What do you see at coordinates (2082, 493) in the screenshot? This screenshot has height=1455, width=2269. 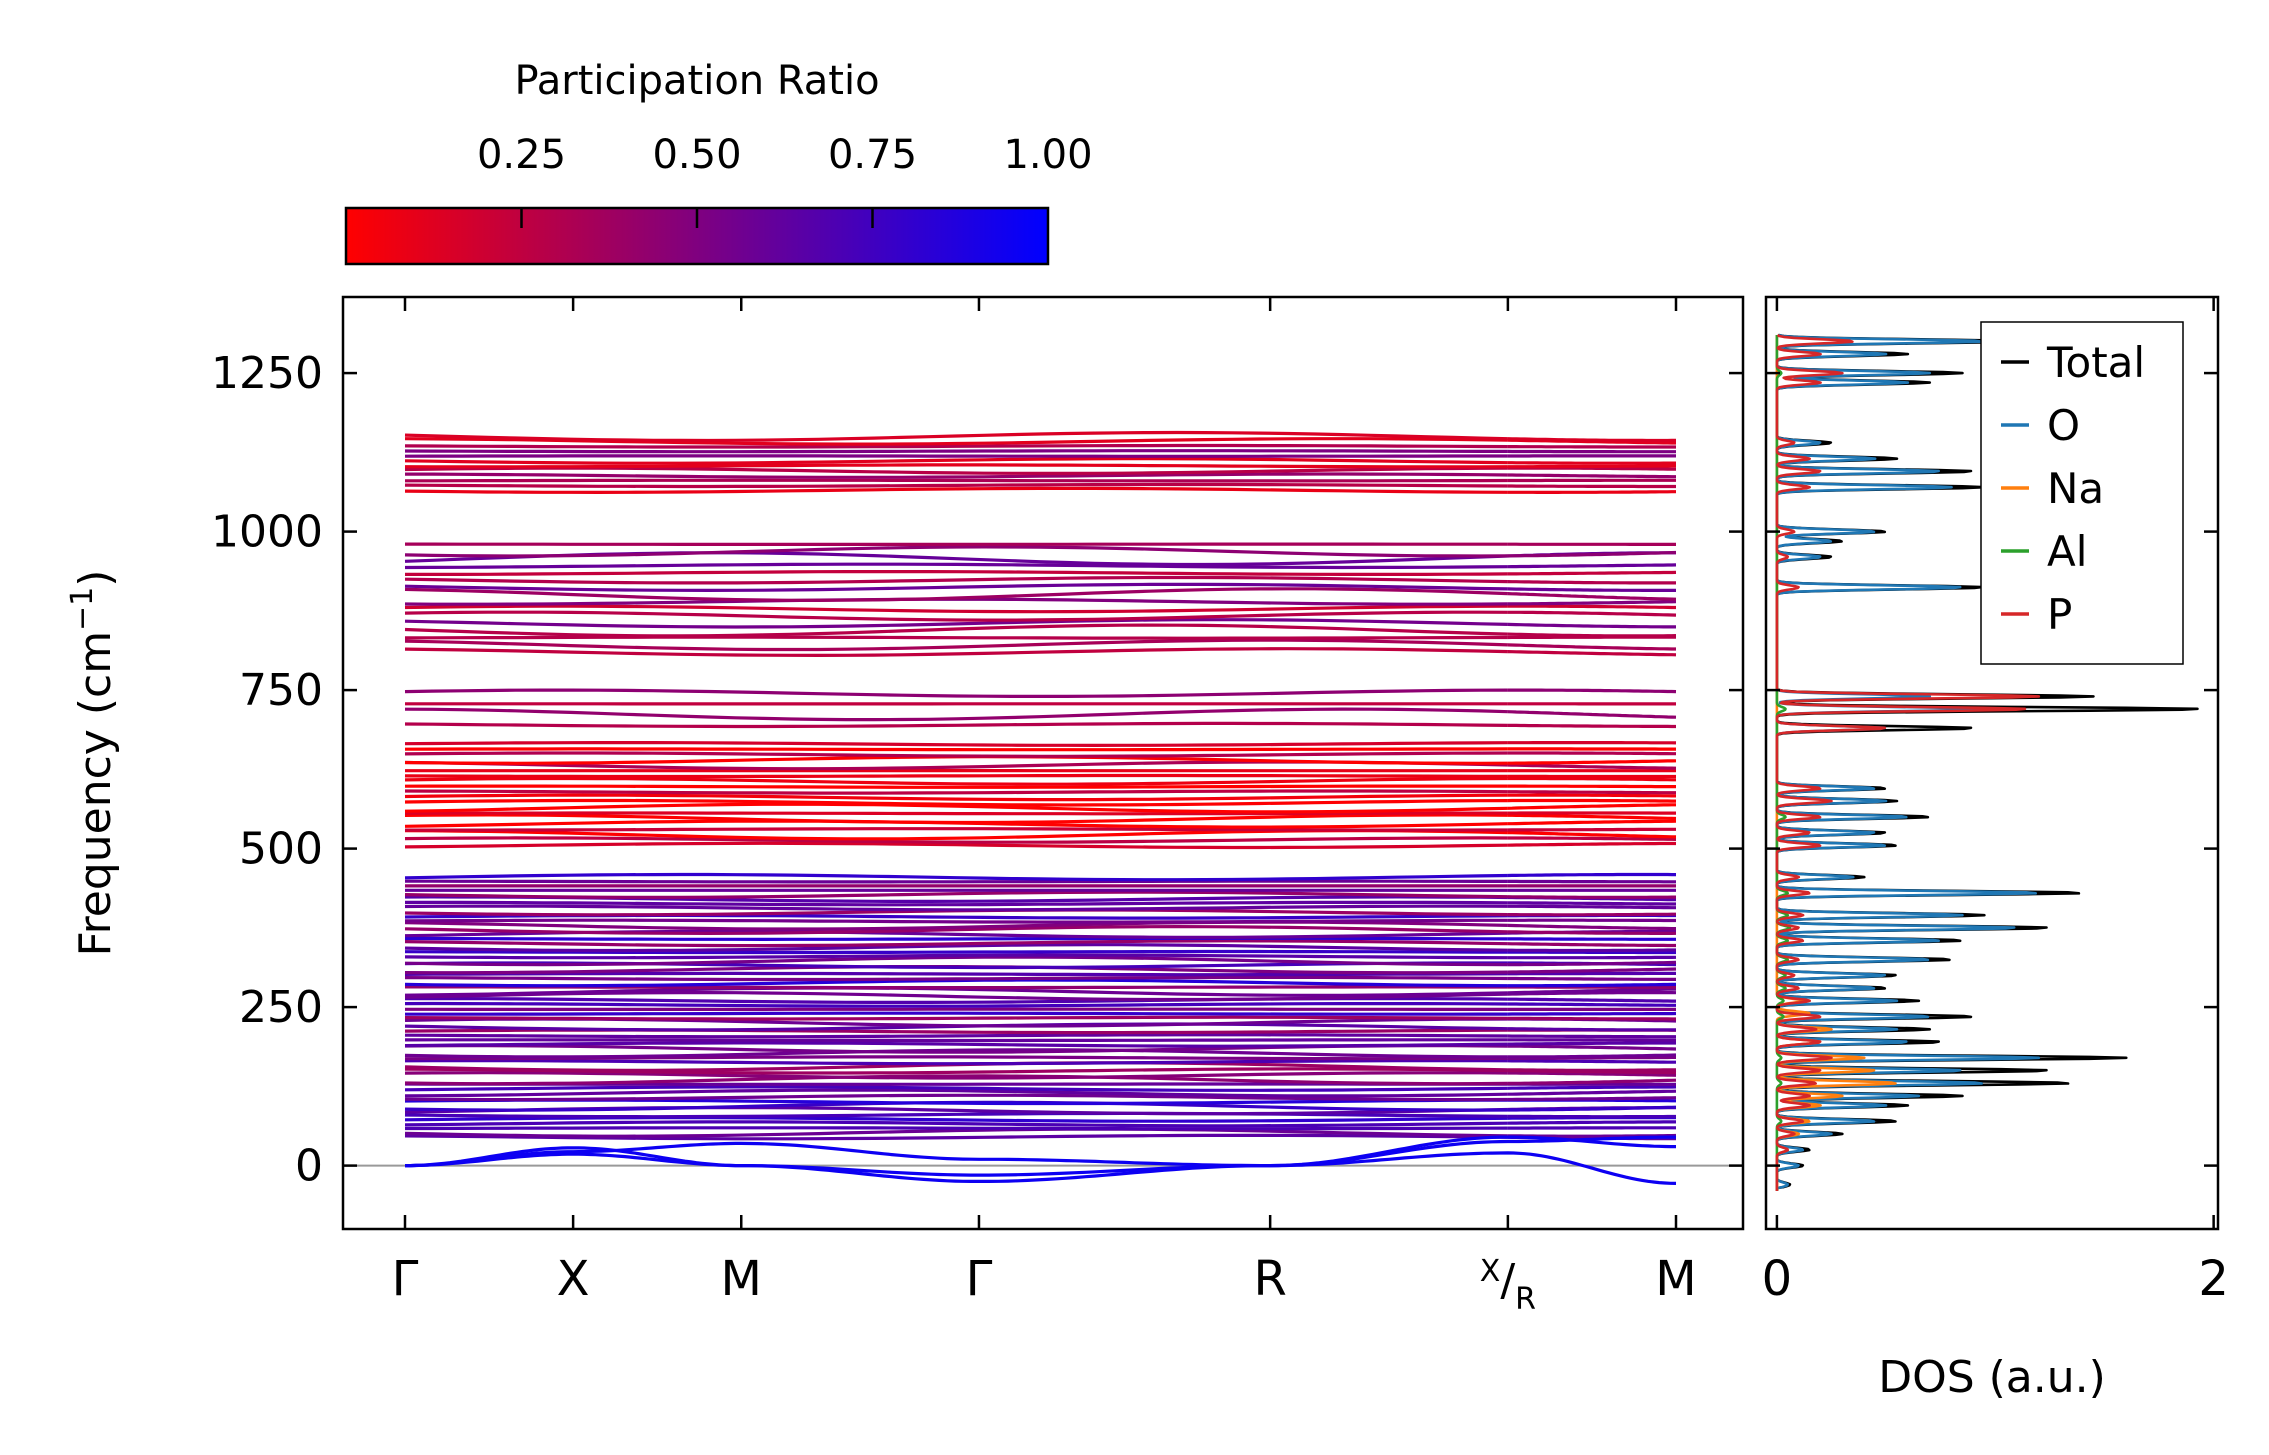 I see `legend-box` at bounding box center [2082, 493].